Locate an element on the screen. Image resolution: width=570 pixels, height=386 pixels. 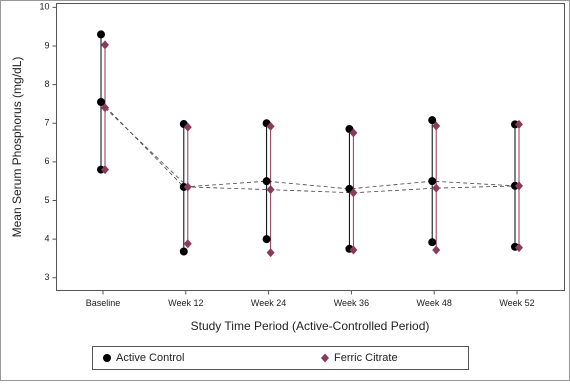
y-axis-title: Mean Serum Phosphorus (mg/dL) is located at coordinates (17, 147).